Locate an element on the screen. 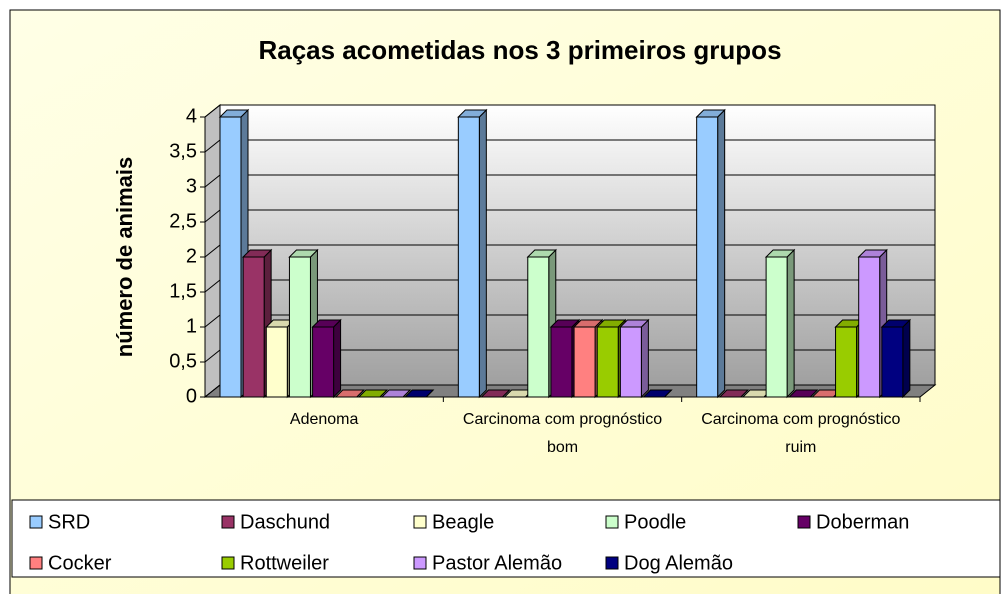  legend-label: Daschund is located at coordinates (285, 522).